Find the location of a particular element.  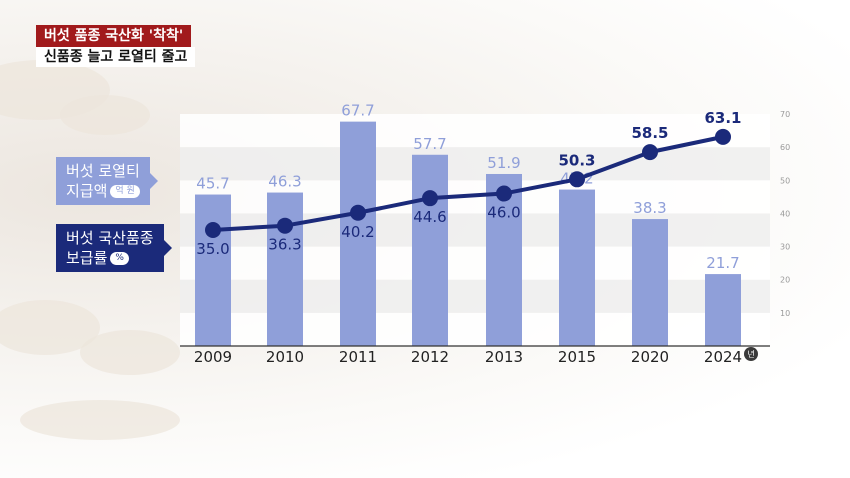

line-value-label: 46.0 is located at coordinates (503, 213).